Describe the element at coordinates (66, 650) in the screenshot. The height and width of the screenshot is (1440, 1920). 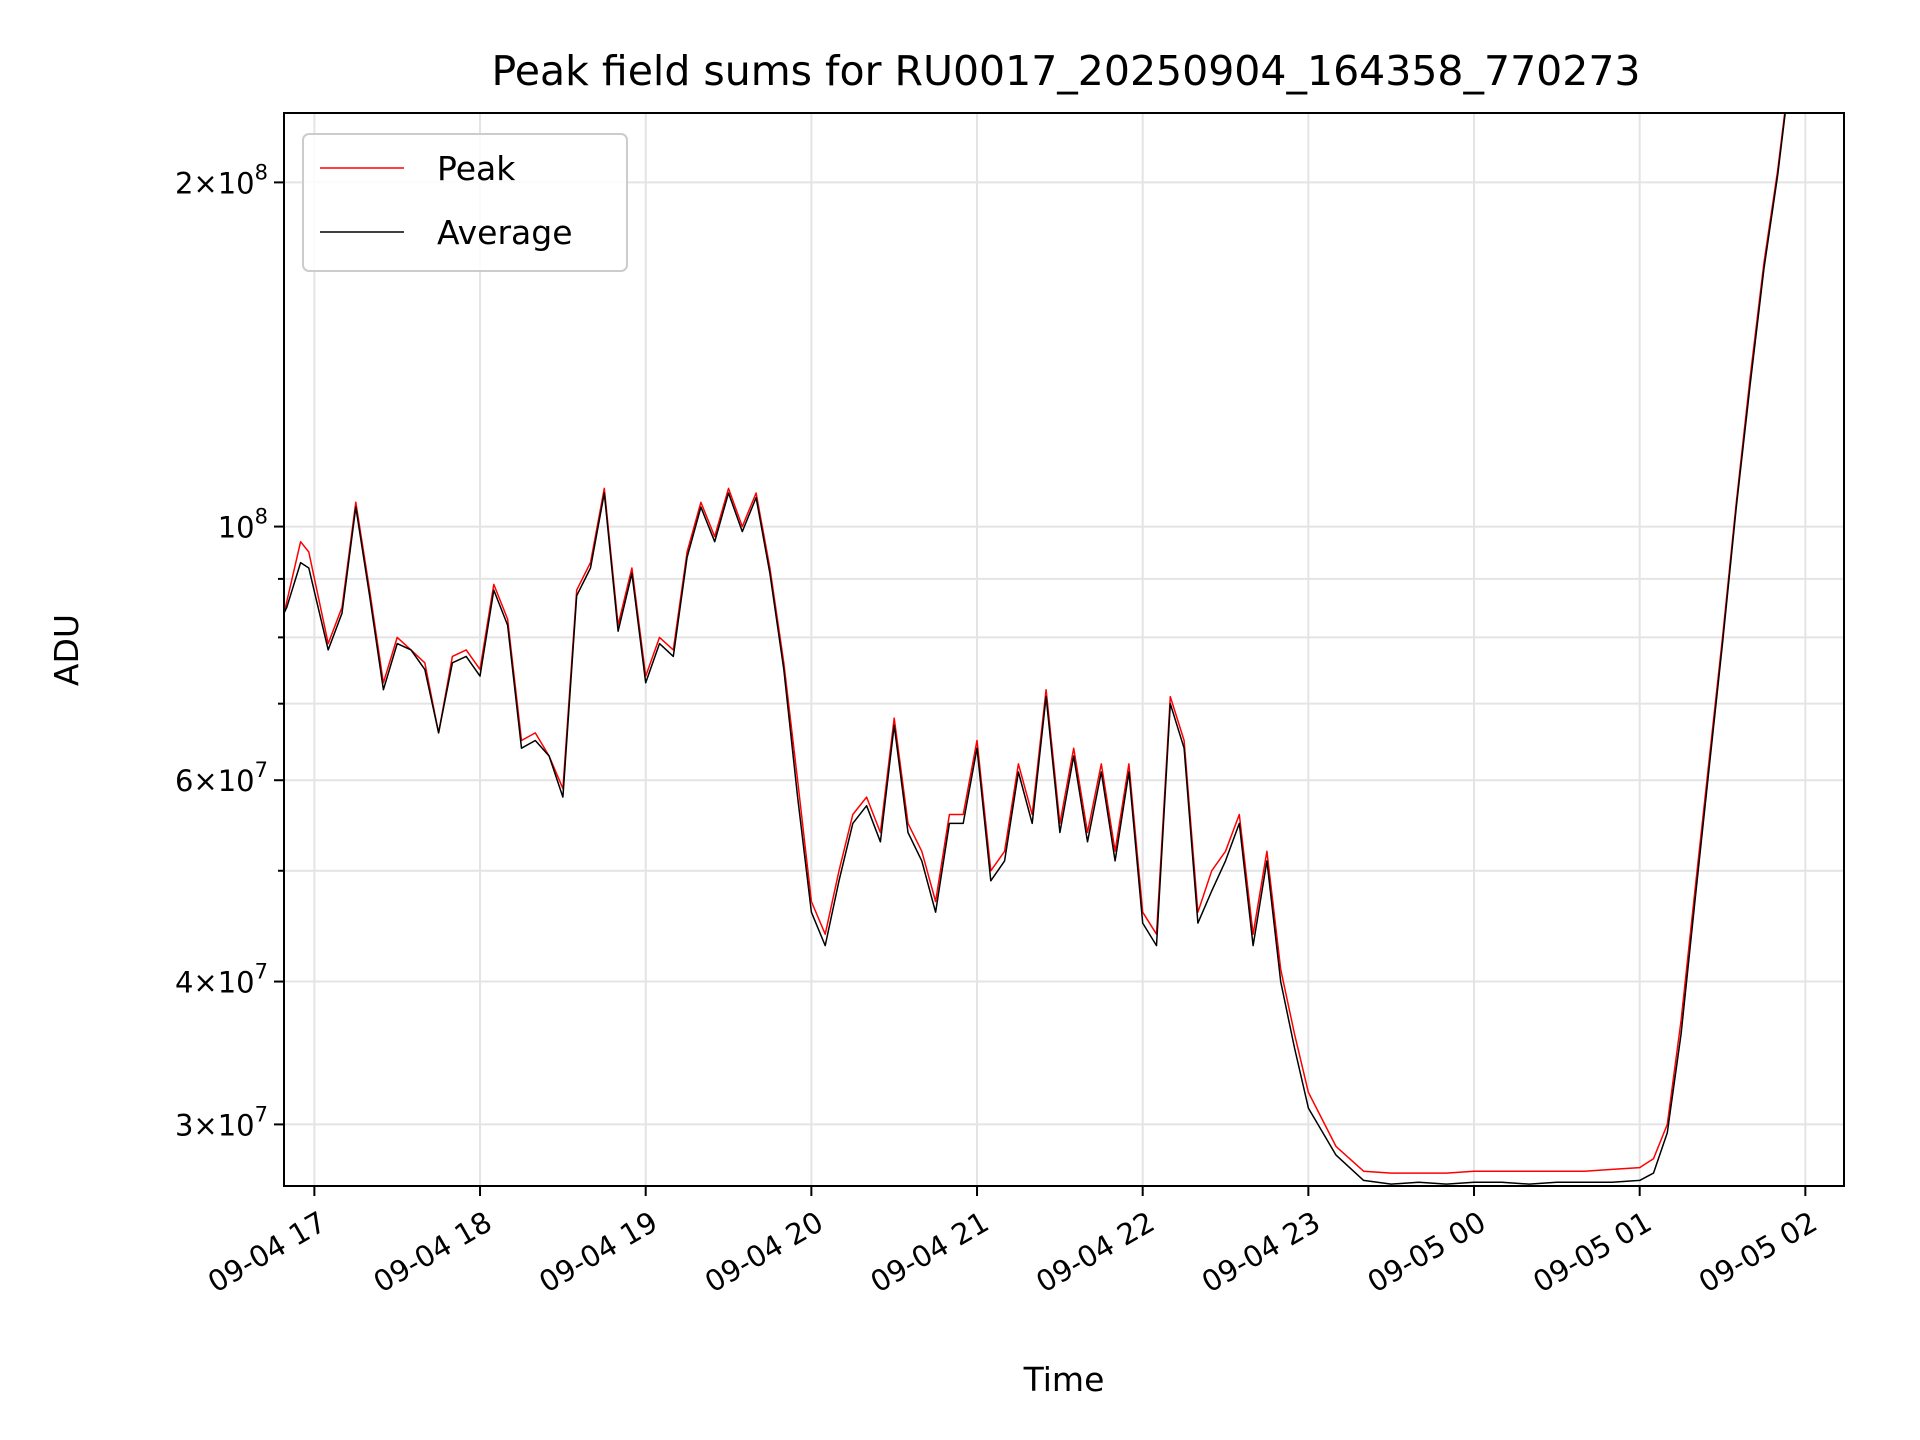
I see `y-axis-label: ADU` at that location.